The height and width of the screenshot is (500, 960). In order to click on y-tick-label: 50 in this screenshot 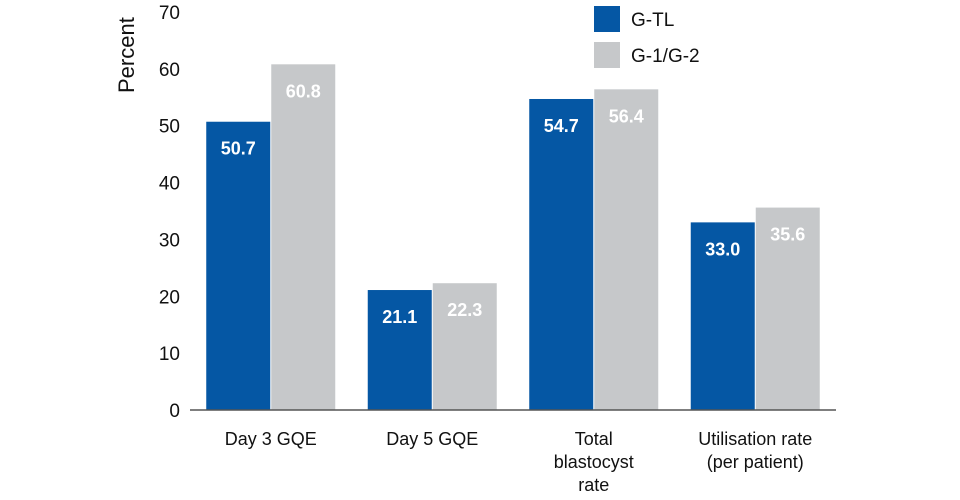, I will do `click(169, 127)`.